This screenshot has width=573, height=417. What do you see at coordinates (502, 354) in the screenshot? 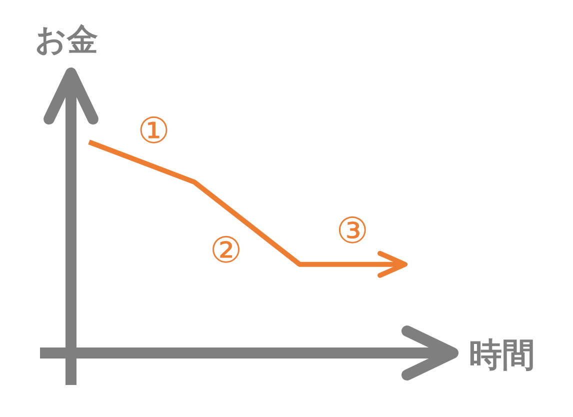
I see `x-axis-title: 時間` at bounding box center [502, 354].